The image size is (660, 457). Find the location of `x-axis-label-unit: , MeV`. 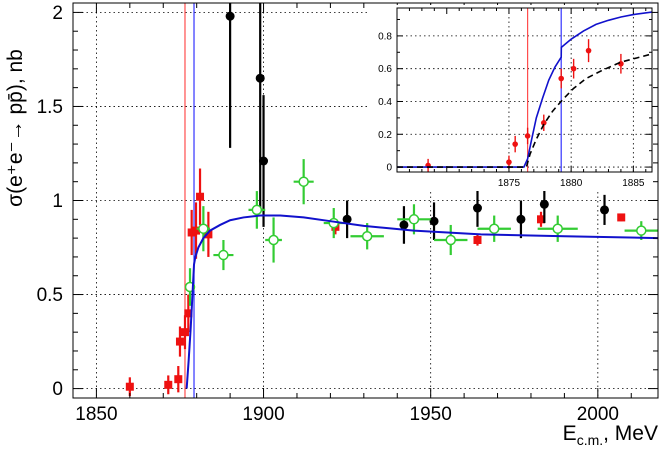

x-axis-label-unit: , MeV is located at coordinates (630, 433).